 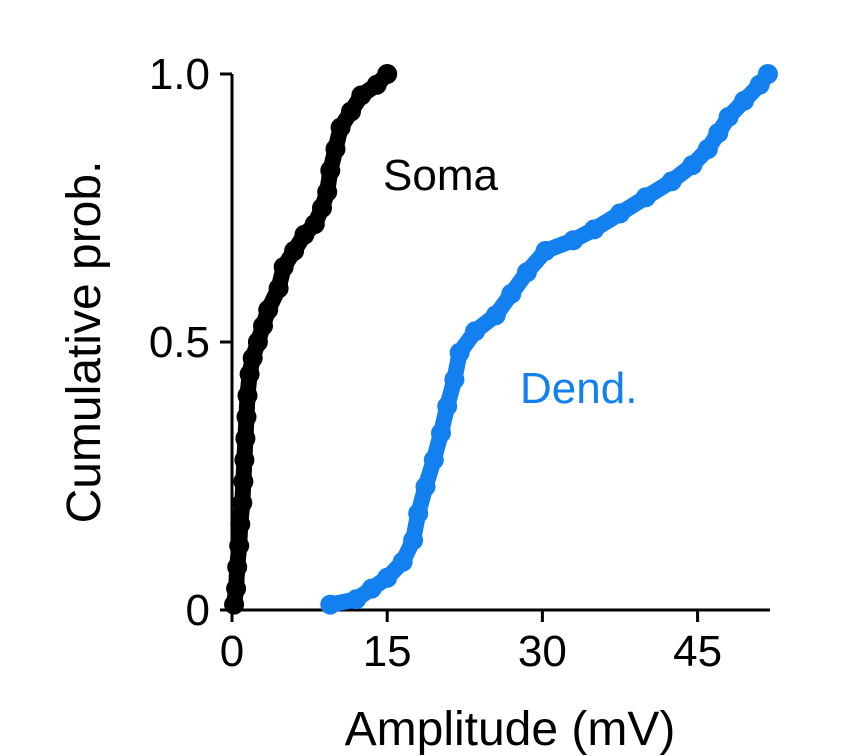 What do you see at coordinates (440, 175) in the screenshot?
I see `series-label-soma: Soma` at bounding box center [440, 175].